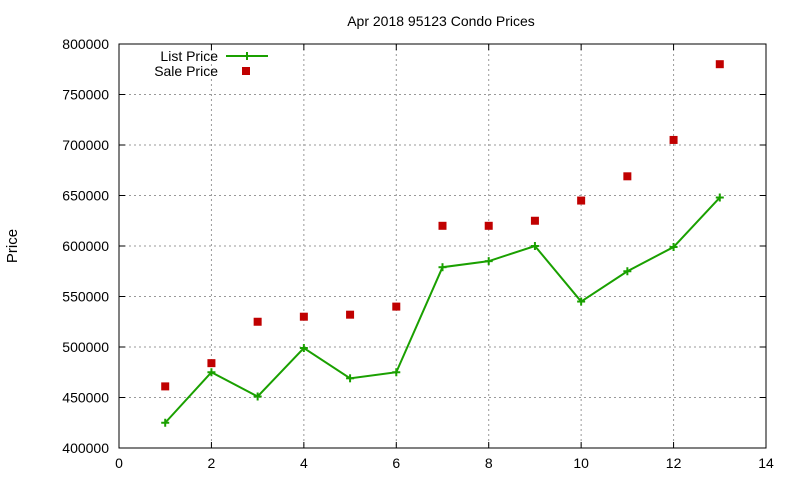 The image size is (800, 480). Describe the element at coordinates (12, 246) in the screenshot. I see `y-axis-label: Price` at that location.